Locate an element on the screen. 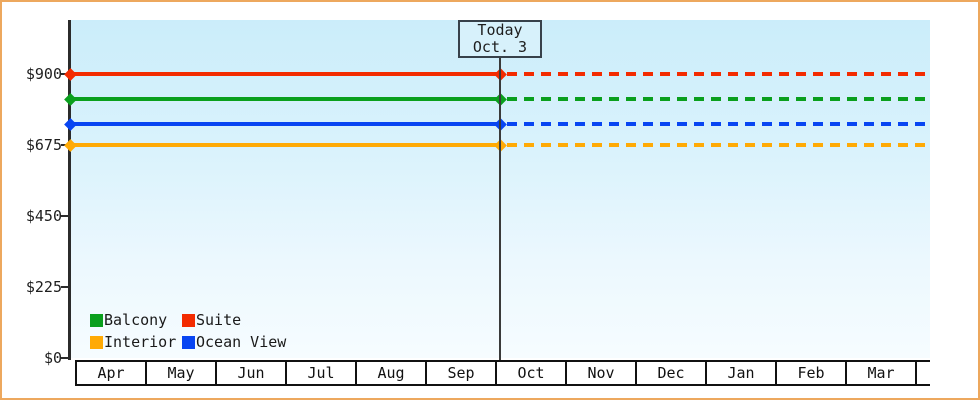 This screenshot has height=400, width=980. month-band-filler is located at coordinates (923, 373).